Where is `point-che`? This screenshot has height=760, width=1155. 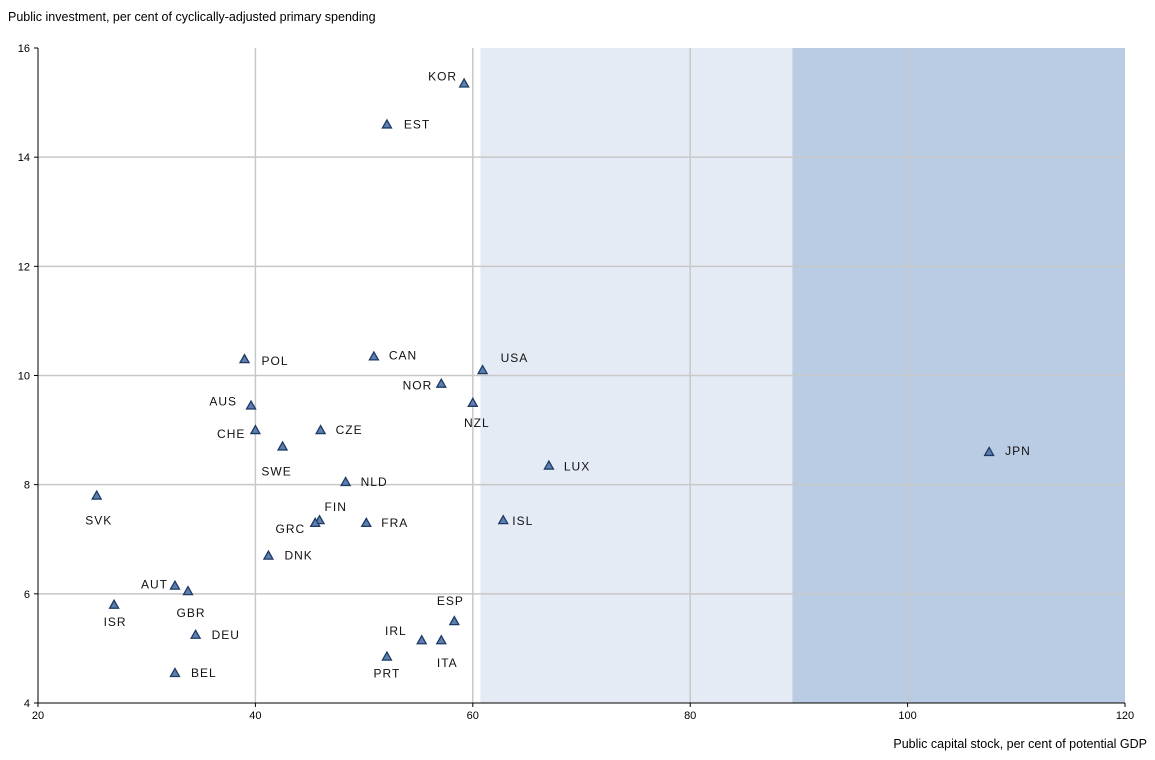
point-che is located at coordinates (255, 429).